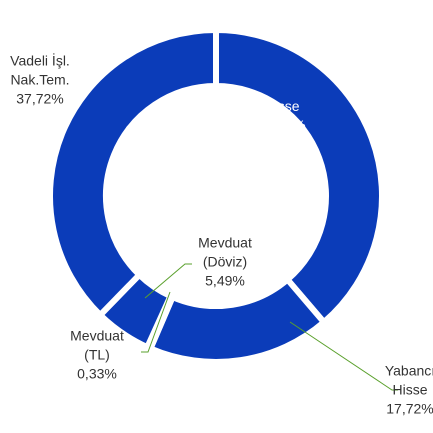 The height and width of the screenshot is (433, 433). I want to click on value-label: 5,49%, so click(225, 280).